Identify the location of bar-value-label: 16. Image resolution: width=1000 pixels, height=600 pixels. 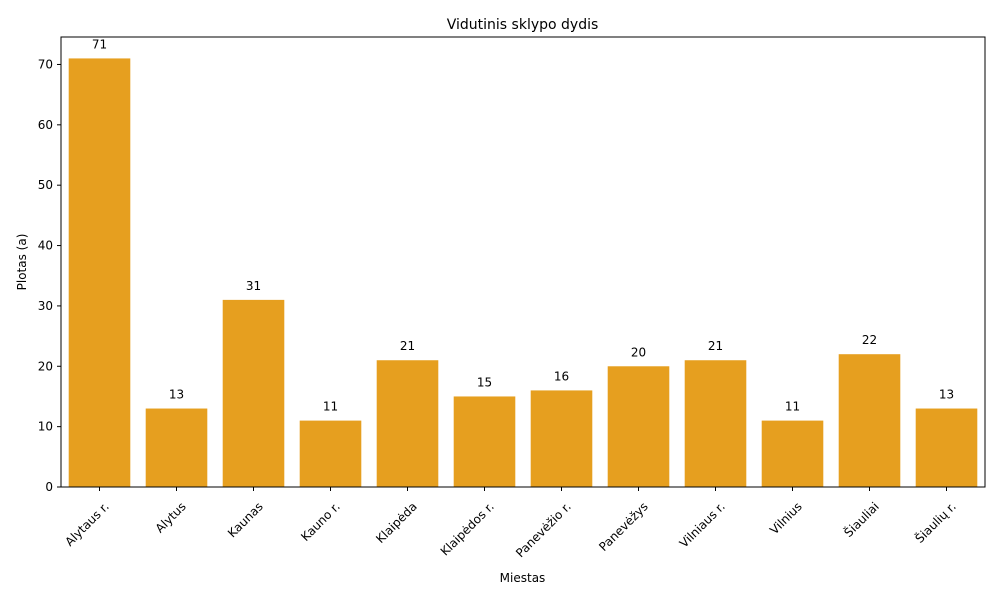
(561, 376).